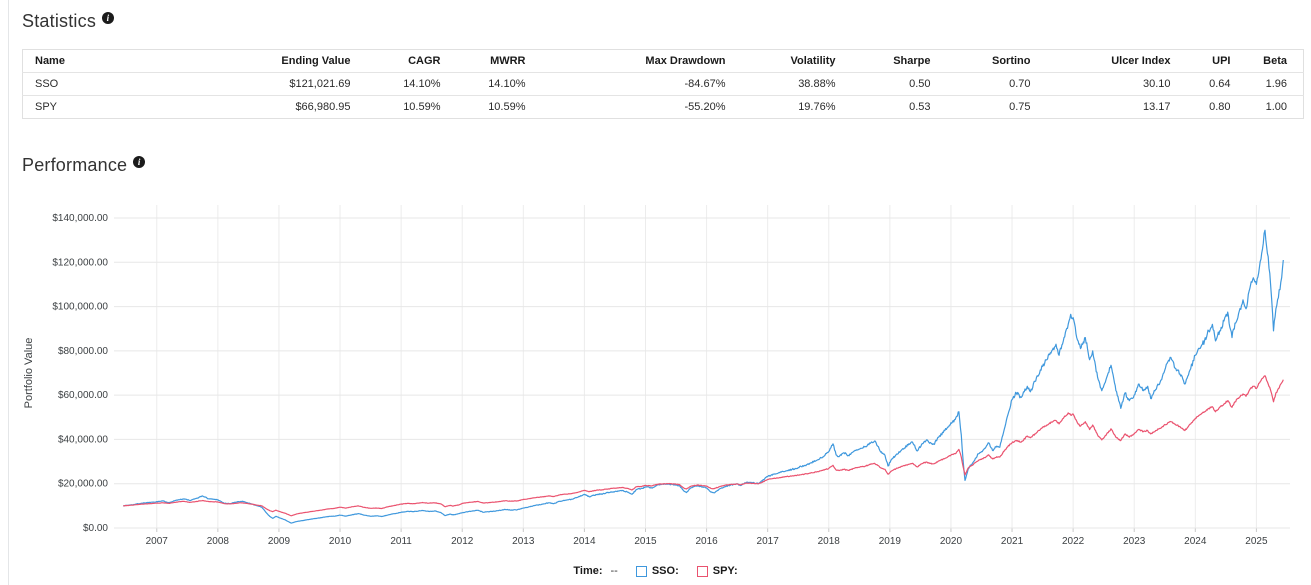 Image resolution: width=1311 pixels, height=585 pixels. I want to click on y-axis-title: Portfolio Value, so click(29, 373).